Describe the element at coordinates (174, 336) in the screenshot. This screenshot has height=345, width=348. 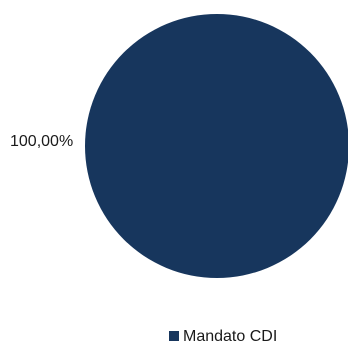
I see `legend-swatch-mandato-cdi` at that location.